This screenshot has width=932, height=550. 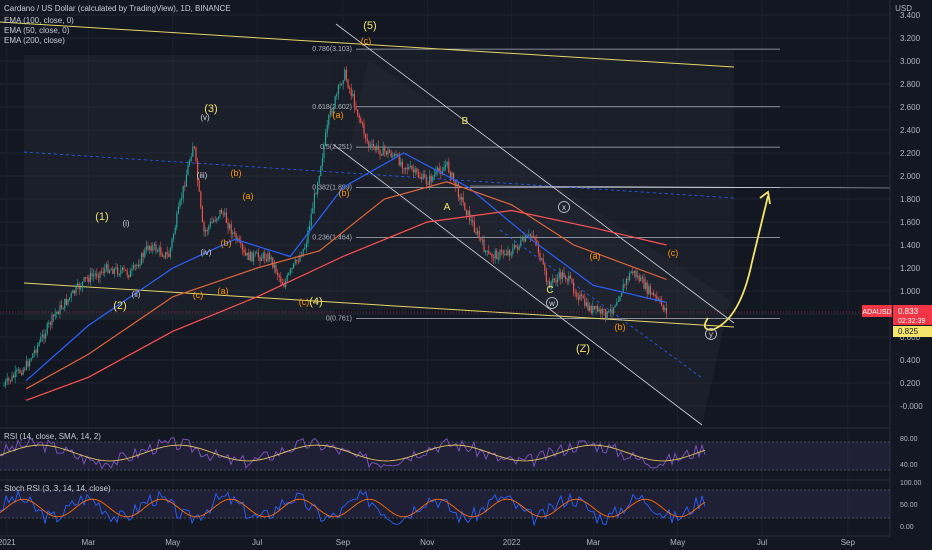 I want to click on ema-legend-100: EMA (100, close, 0), so click(x=39, y=20).